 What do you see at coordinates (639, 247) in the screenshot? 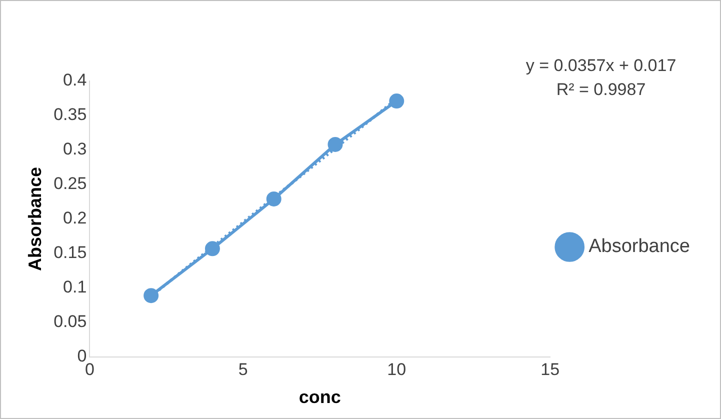
I see `legend-label: Absorbance` at bounding box center [639, 247].